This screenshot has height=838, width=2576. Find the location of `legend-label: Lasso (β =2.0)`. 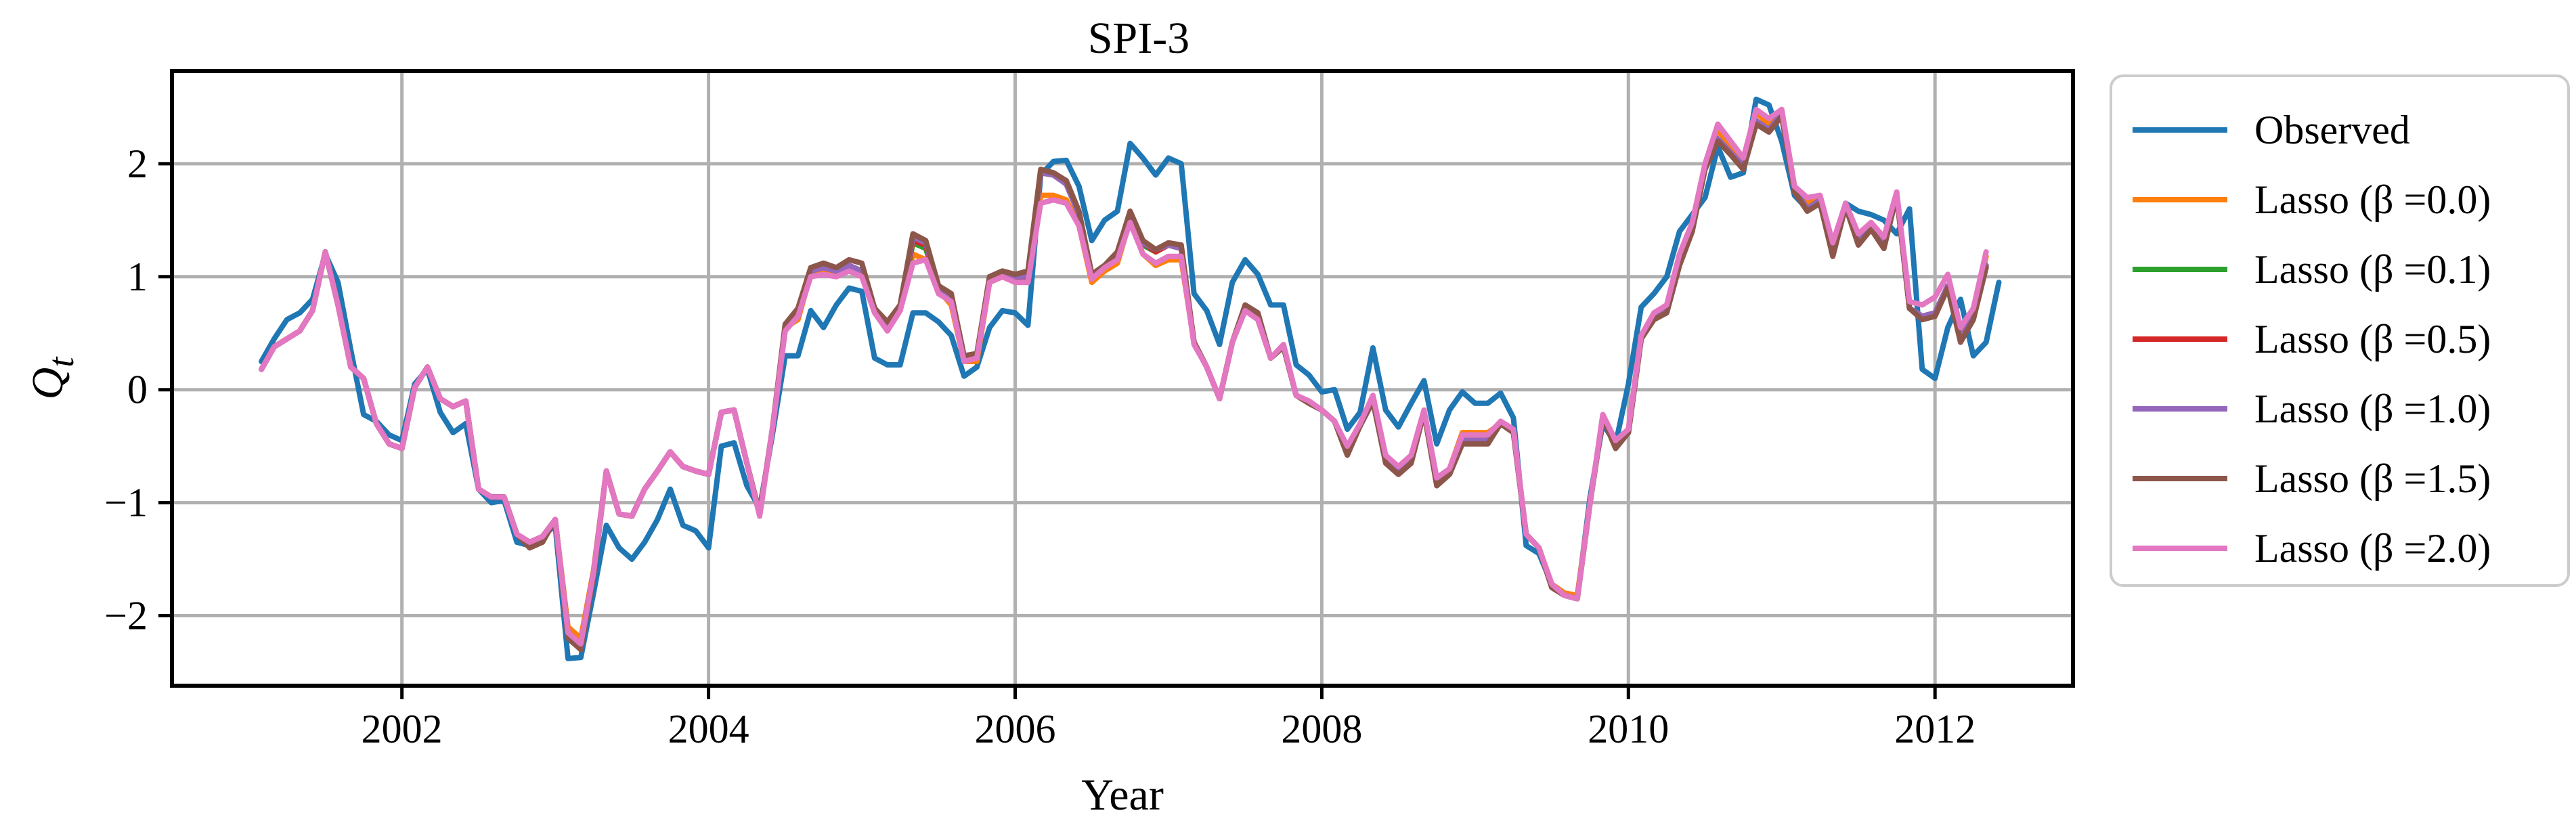

legend-label: Lasso (β =2.0) is located at coordinates (2372, 548).